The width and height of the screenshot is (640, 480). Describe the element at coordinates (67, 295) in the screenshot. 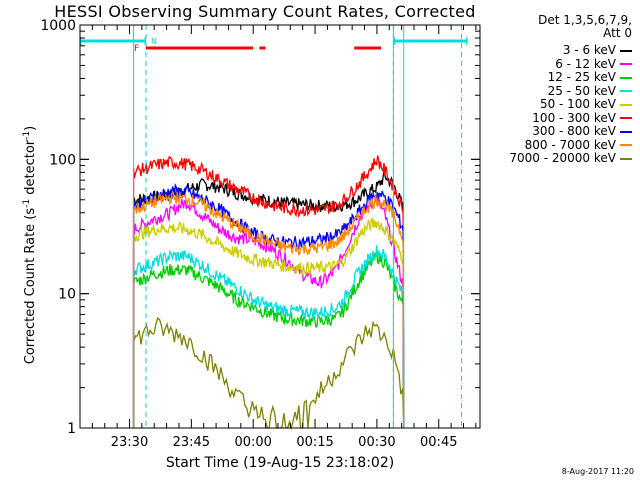

I see `y-tick-label-1: 10` at that location.